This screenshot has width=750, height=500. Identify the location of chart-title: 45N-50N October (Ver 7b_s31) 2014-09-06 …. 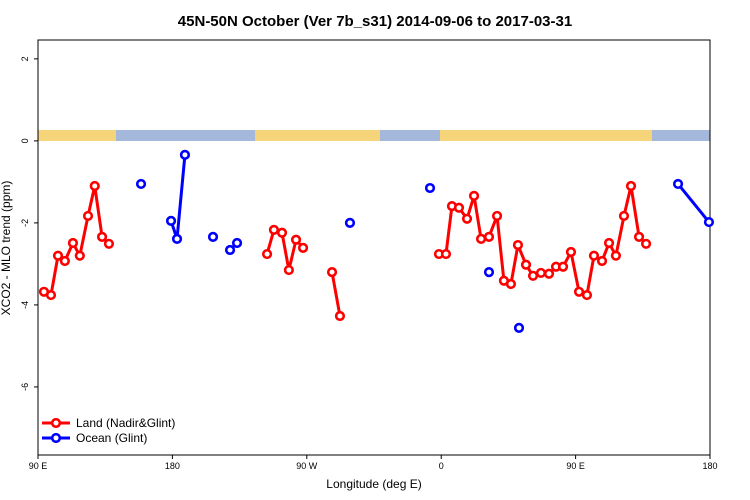
(375, 21).